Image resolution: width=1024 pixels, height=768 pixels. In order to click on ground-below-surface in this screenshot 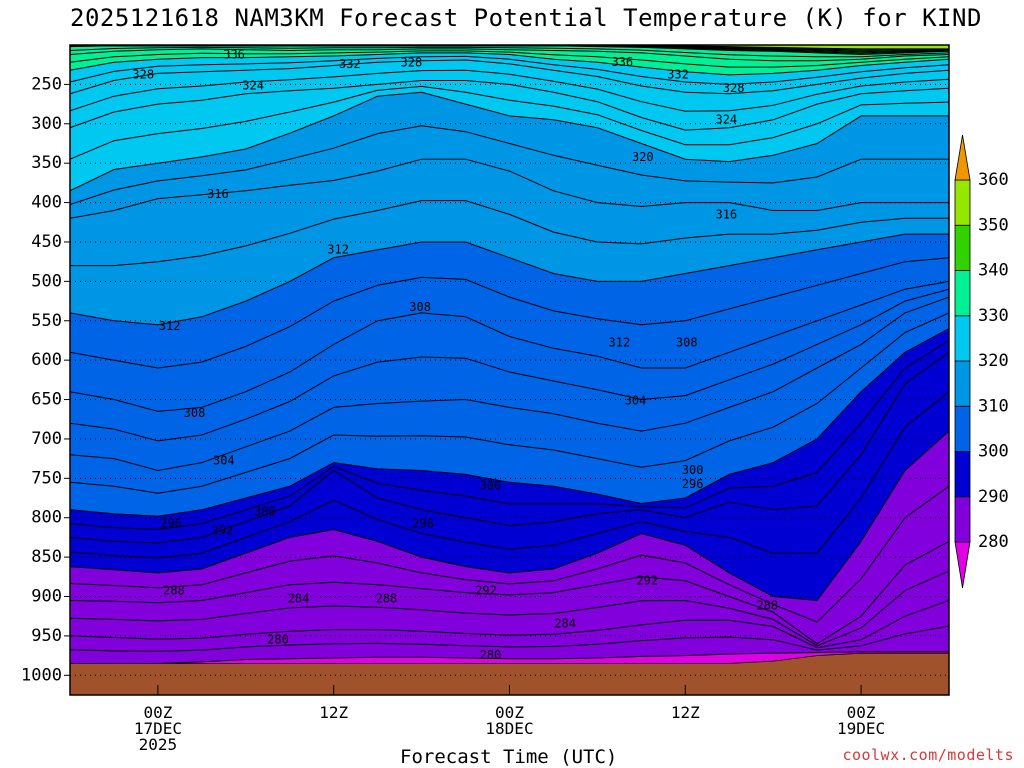, I will do `click(509, 673)`.